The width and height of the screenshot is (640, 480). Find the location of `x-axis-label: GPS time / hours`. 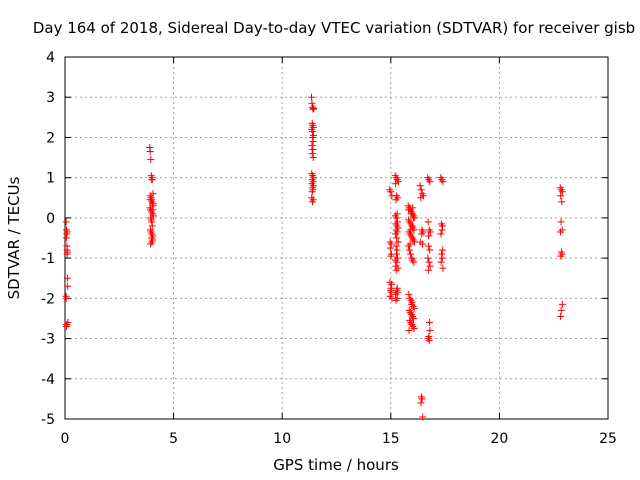

x-axis-label: GPS time / hours is located at coordinates (336, 465).